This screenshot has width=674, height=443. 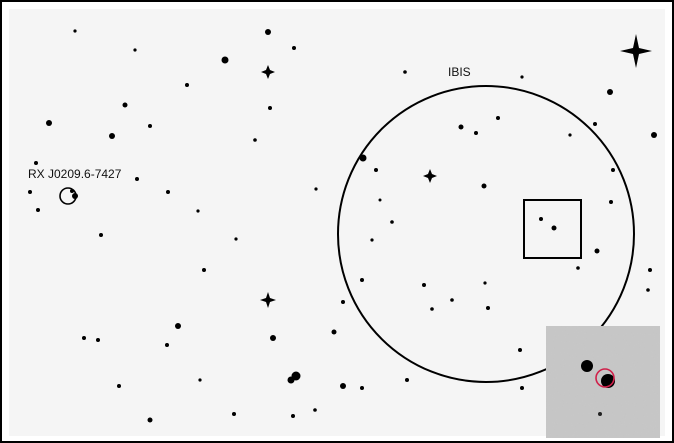 What do you see at coordinates (605, 378) in the screenshot?
I see `inset-marker` at bounding box center [605, 378].